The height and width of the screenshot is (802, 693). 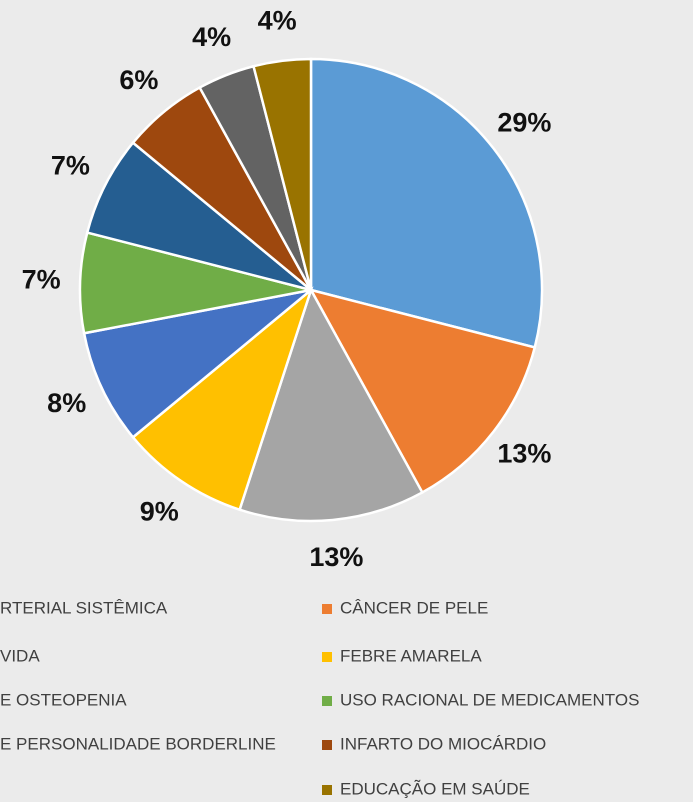 I want to click on legend-label: EDUCAÇÃO EM SAÚDE, so click(x=435, y=788).